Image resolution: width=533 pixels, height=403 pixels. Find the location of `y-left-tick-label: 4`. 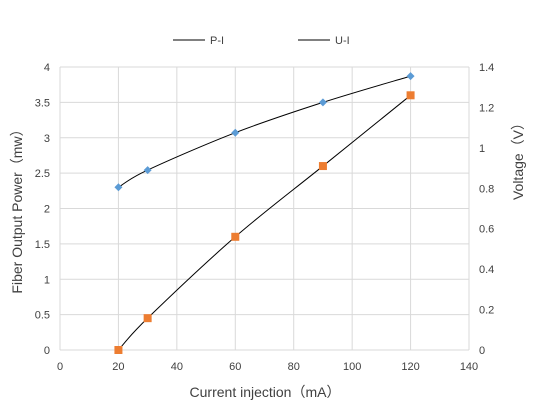

y-left-tick-label: 4 is located at coordinates (47, 68).